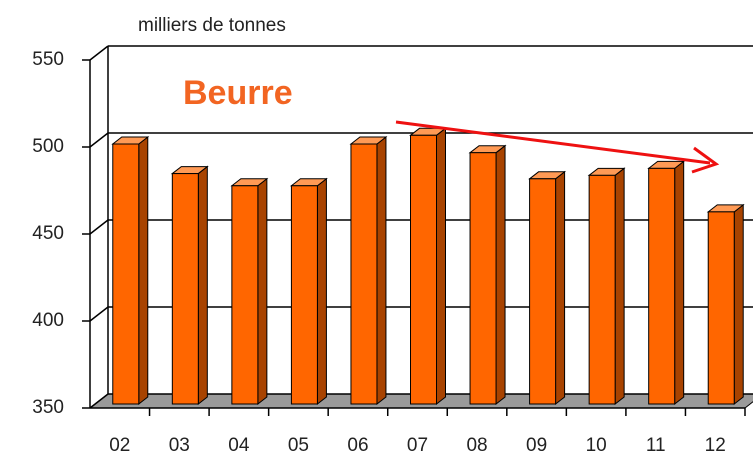 The width and height of the screenshot is (753, 458). Describe the element at coordinates (212, 25) in the screenshot. I see `y-axis-label: milliers de tonnes` at that location.